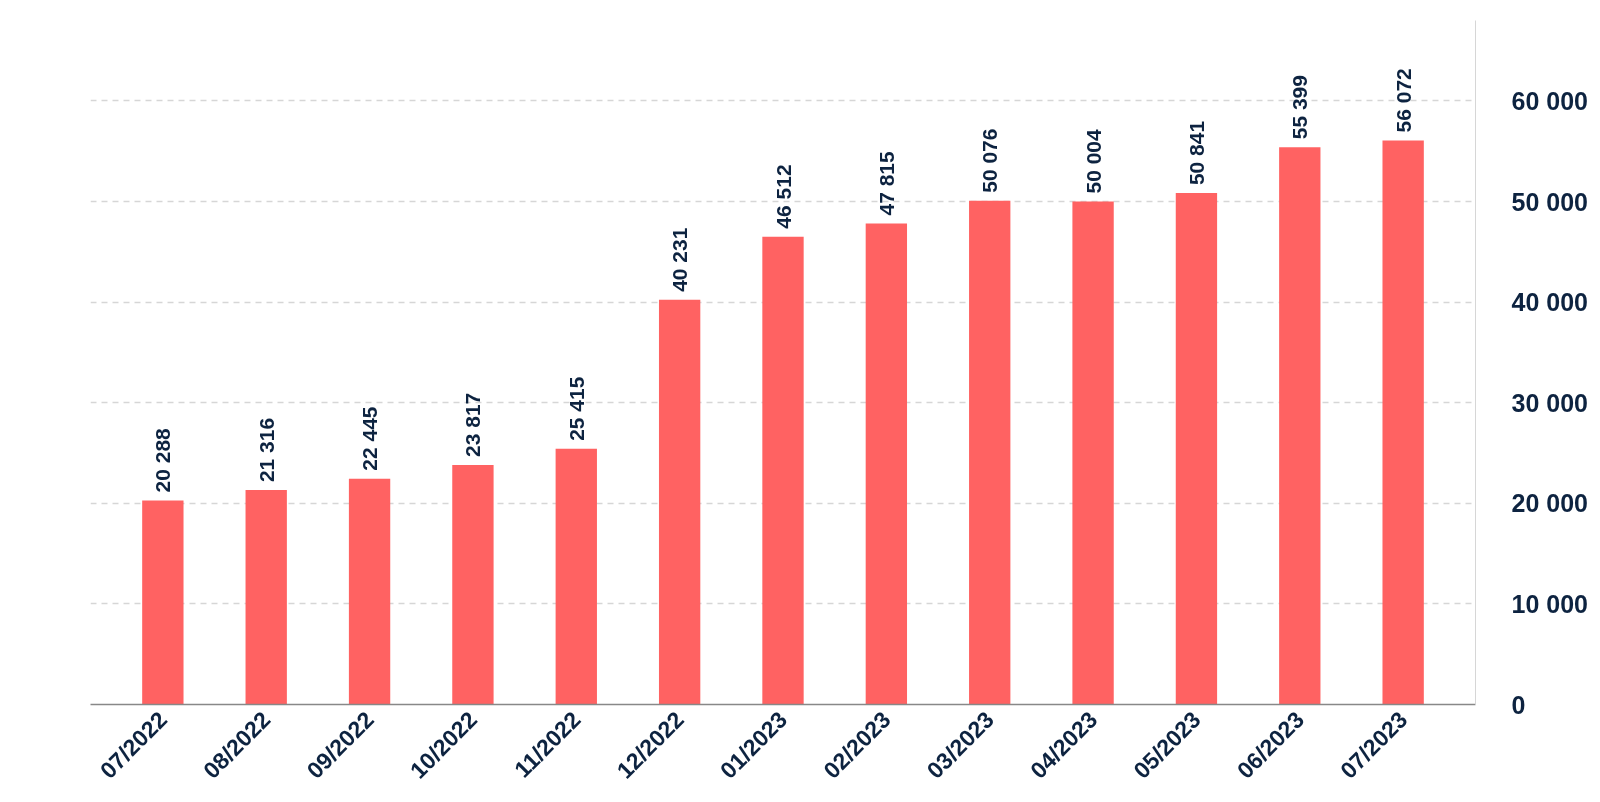 The width and height of the screenshot is (1600, 802). Describe the element at coordinates (680, 259) in the screenshot. I see `data-label: 40 231` at that location.